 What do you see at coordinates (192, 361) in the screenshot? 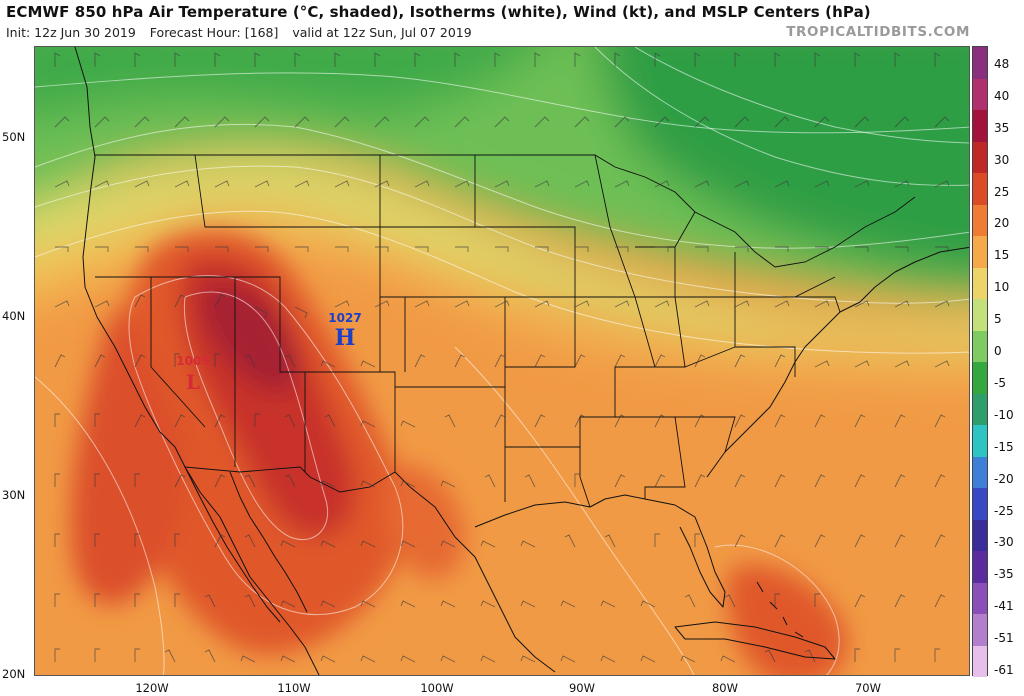
I see `low-pressure-value: 1009` at bounding box center [192, 361].